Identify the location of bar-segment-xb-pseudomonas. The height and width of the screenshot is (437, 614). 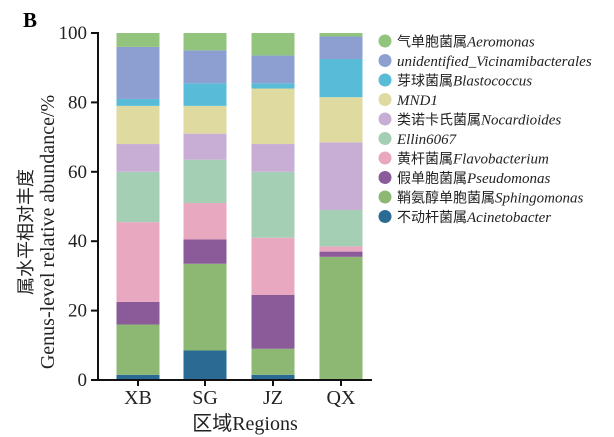
(138, 313).